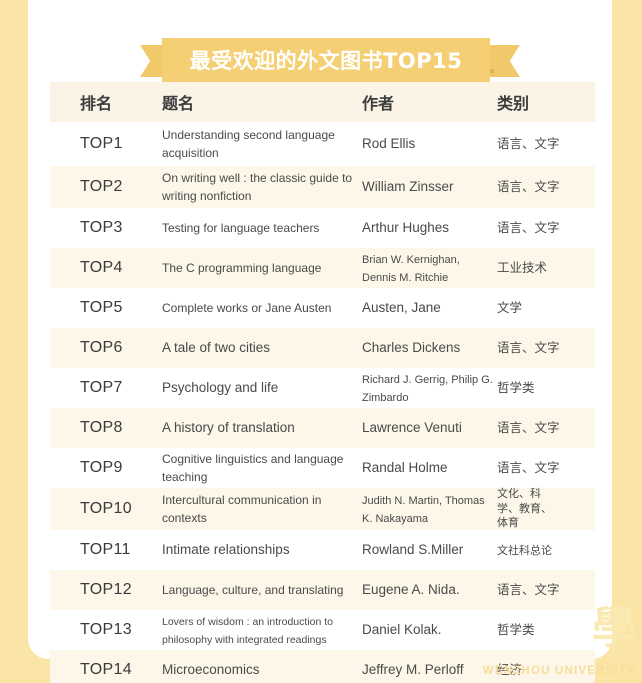 The height and width of the screenshot is (683, 642). Describe the element at coordinates (101, 307) in the screenshot. I see `row-rank: TOP5` at that location.